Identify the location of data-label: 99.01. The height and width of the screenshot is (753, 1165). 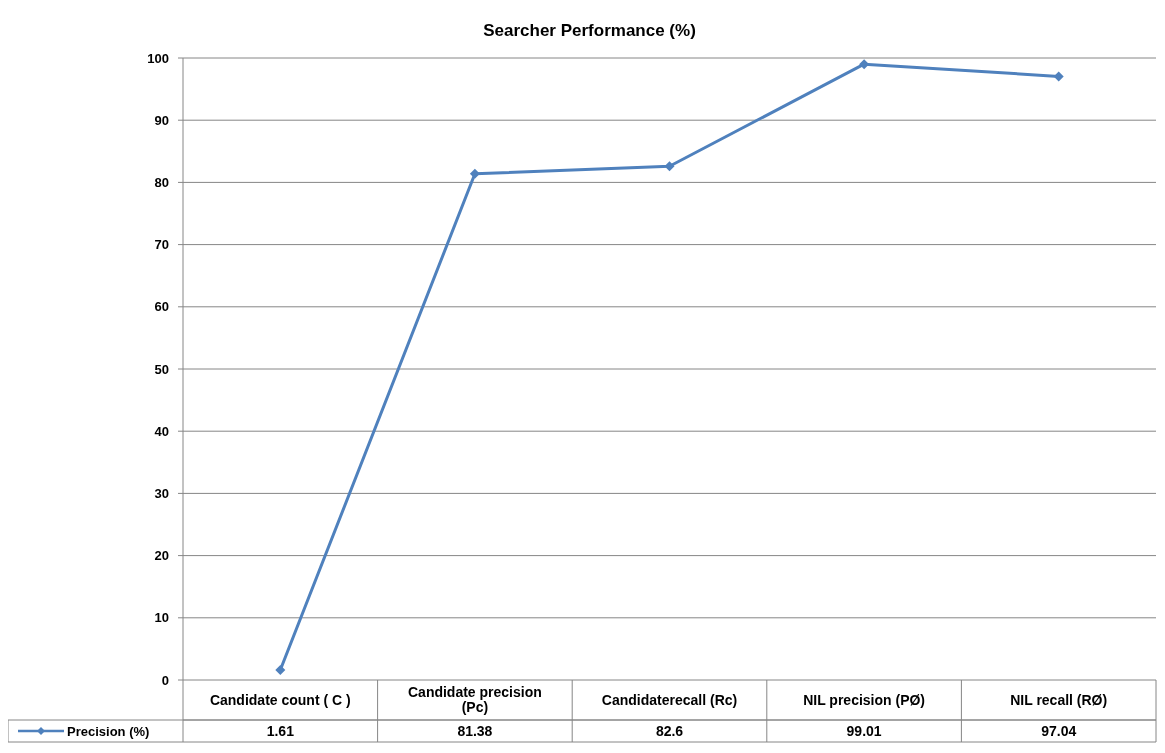
(864, 730).